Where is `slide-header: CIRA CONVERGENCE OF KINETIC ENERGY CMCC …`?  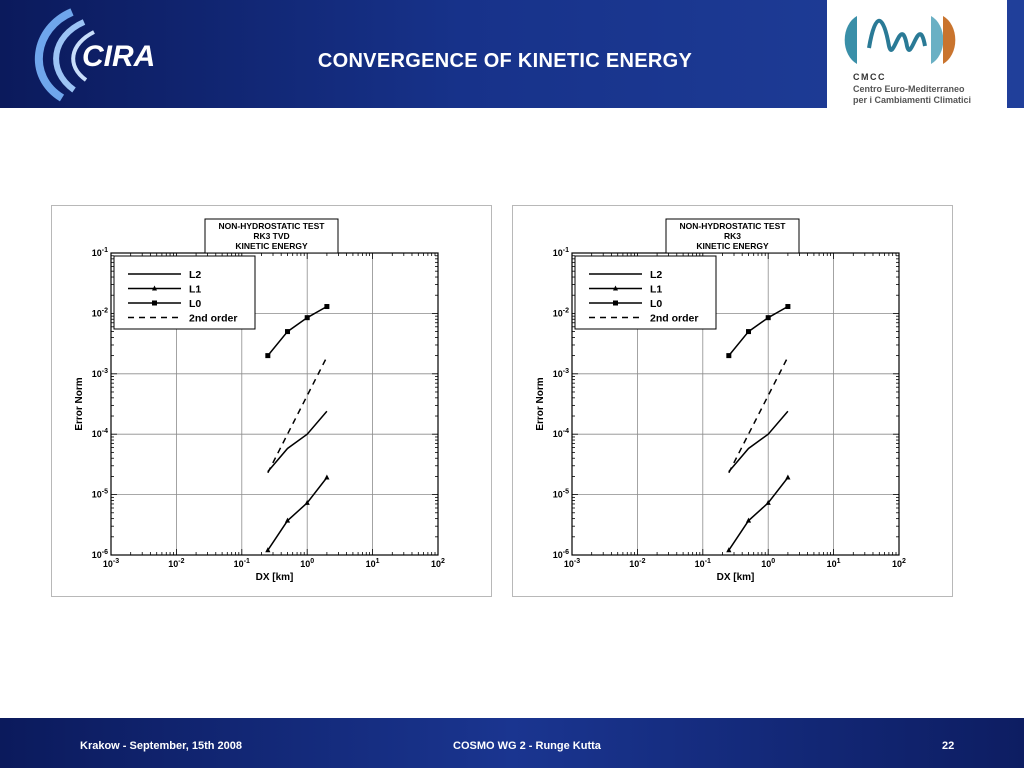
slide-header: CIRA CONVERGENCE OF KINETIC ENERGY CMCC … is located at coordinates (512, 54).